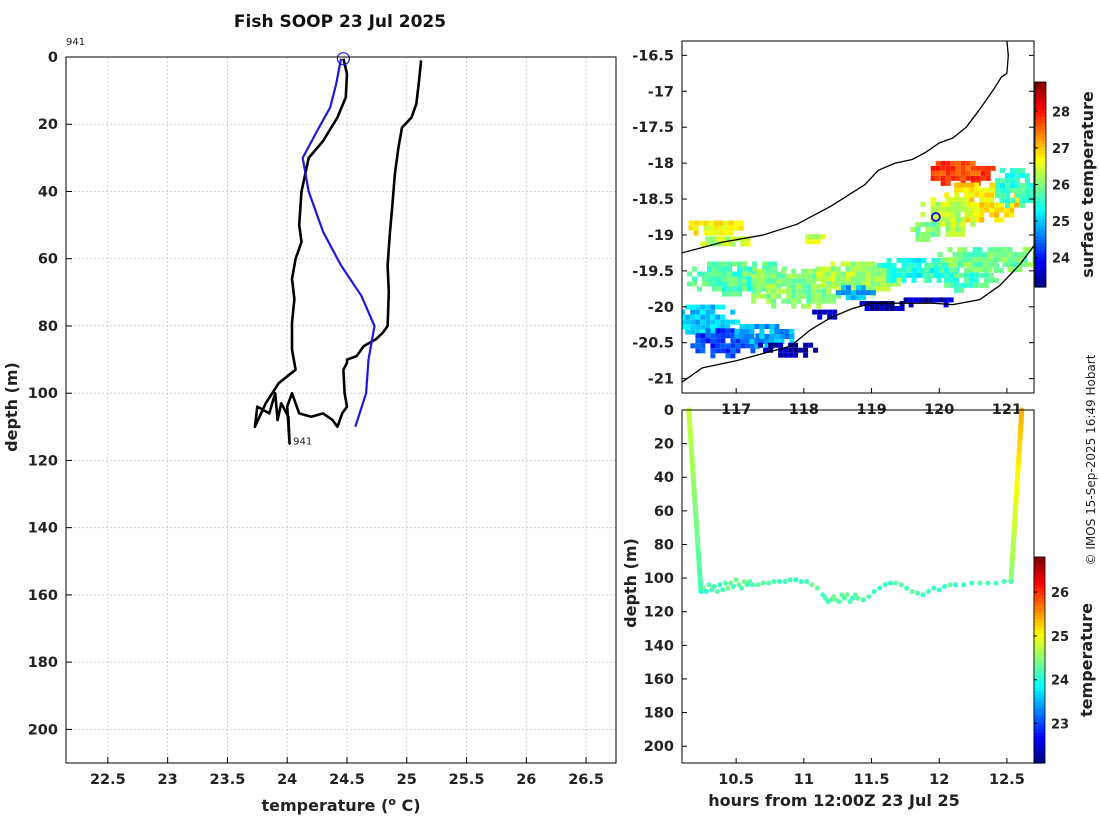  What do you see at coordinates (53, 58) in the screenshot?
I see `y-tick-label: 0` at bounding box center [53, 58].